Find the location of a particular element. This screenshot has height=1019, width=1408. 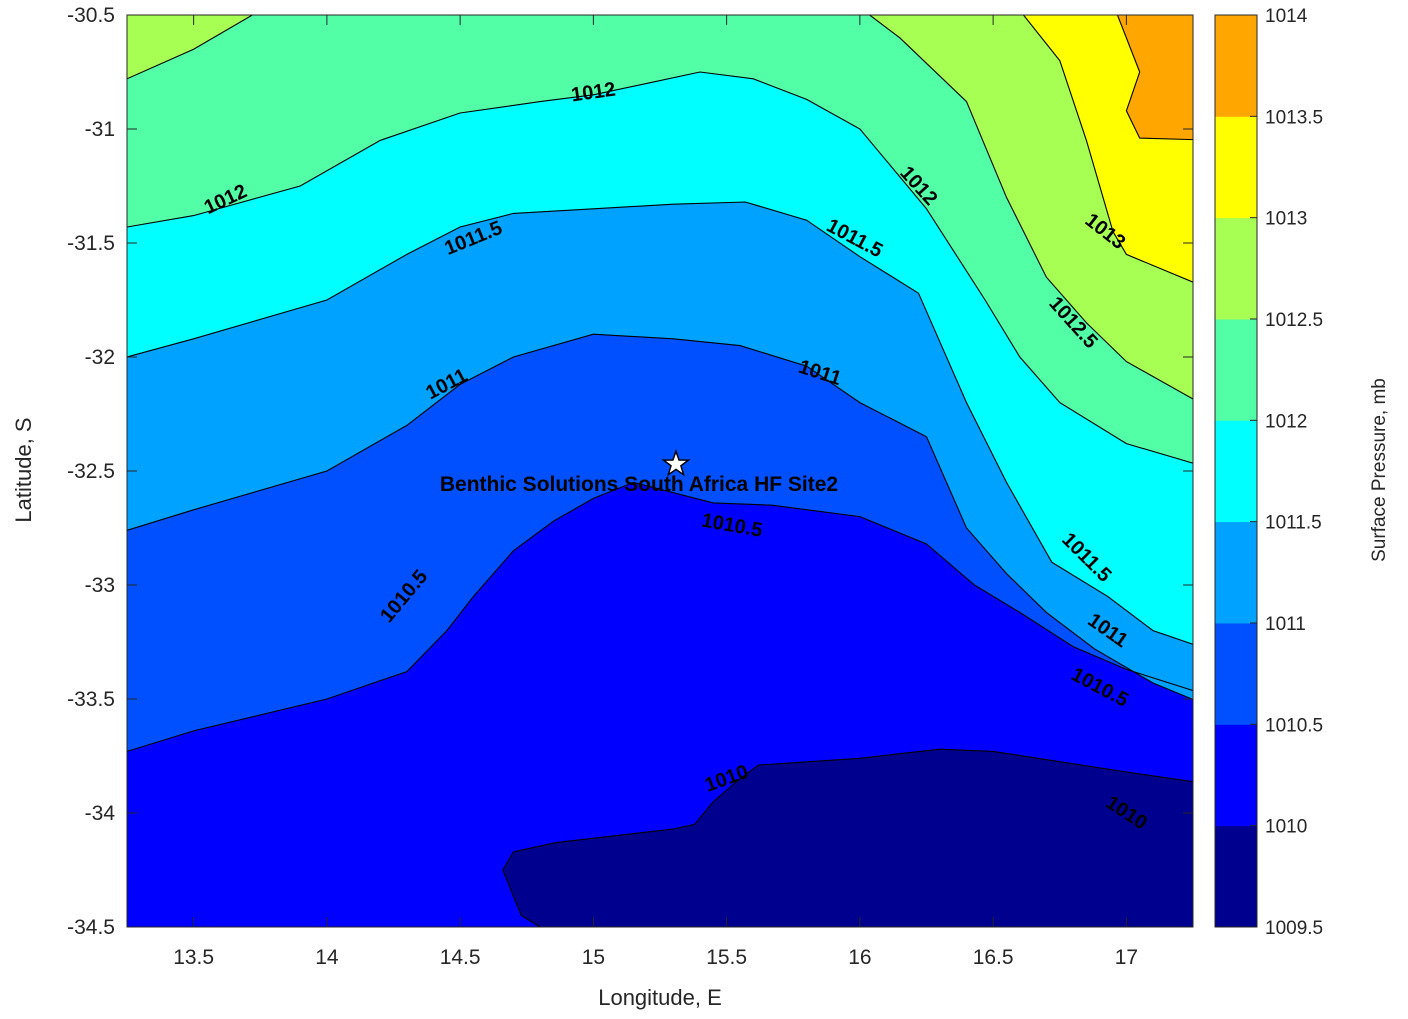

site-marker-group: Benthic Solutions South Africa HF Site2 is located at coordinates (639, 472).